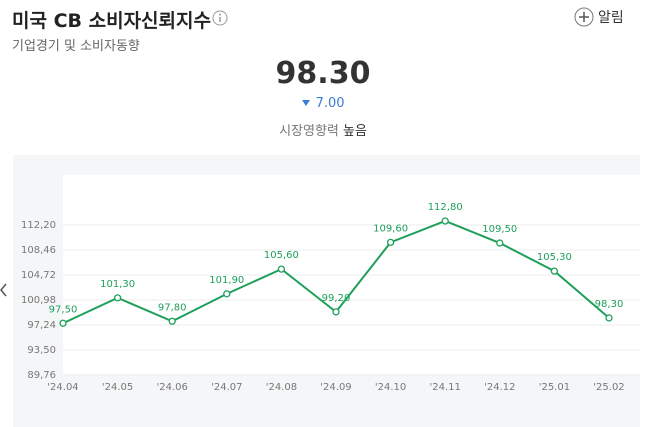 The width and height of the screenshot is (646, 427). I want to click on y-tick-label: 112,20, so click(38, 225).